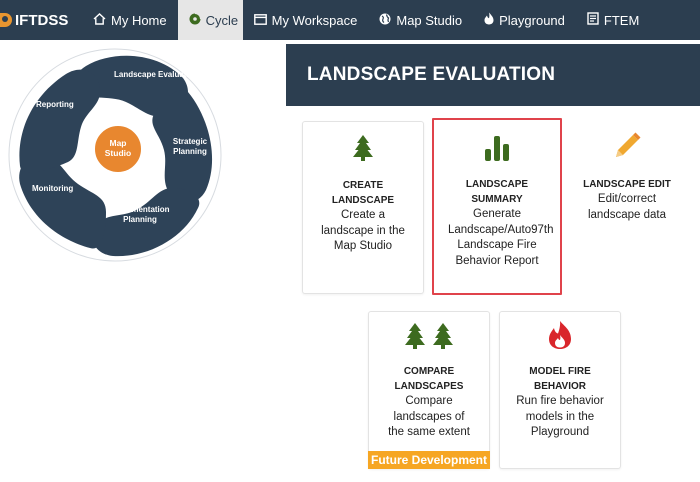 This screenshot has width=700, height=482. I want to click on map-studio-center, so click(118, 149).